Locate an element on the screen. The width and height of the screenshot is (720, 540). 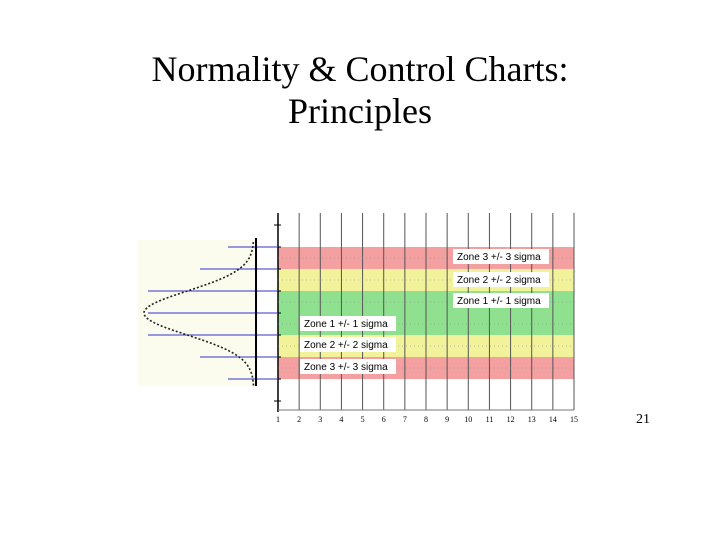
x-tick-9: 9 is located at coordinates (447, 419).